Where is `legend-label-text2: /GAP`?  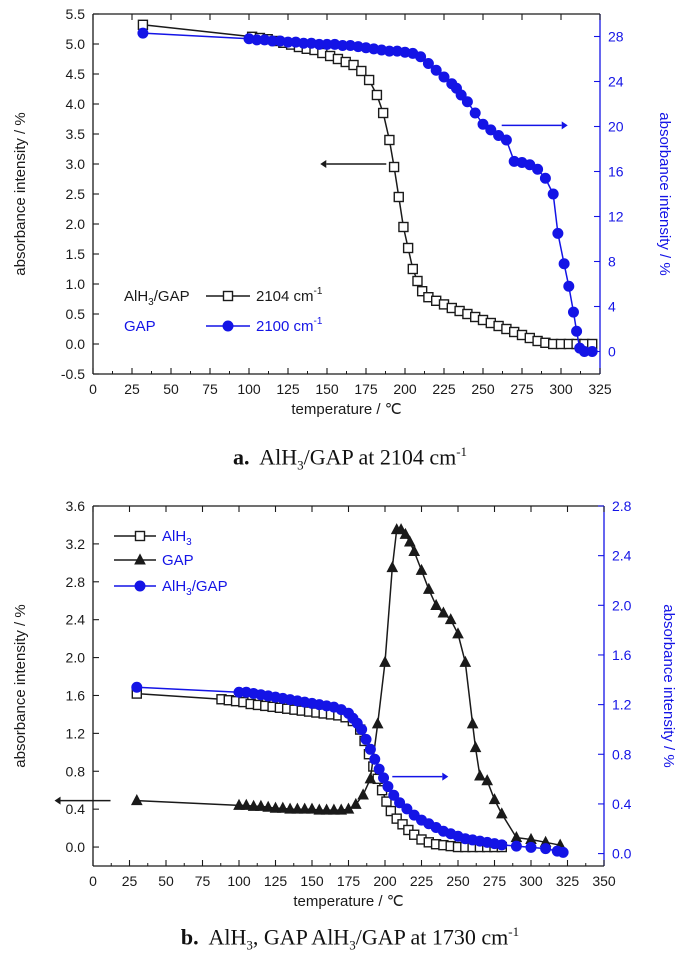
legend-label-text2: /GAP is located at coordinates (210, 586).